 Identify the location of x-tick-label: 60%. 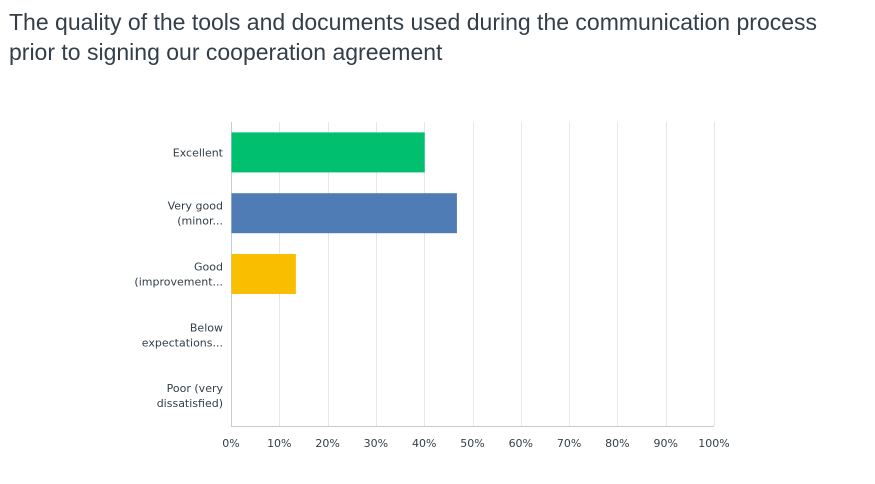
(521, 443).